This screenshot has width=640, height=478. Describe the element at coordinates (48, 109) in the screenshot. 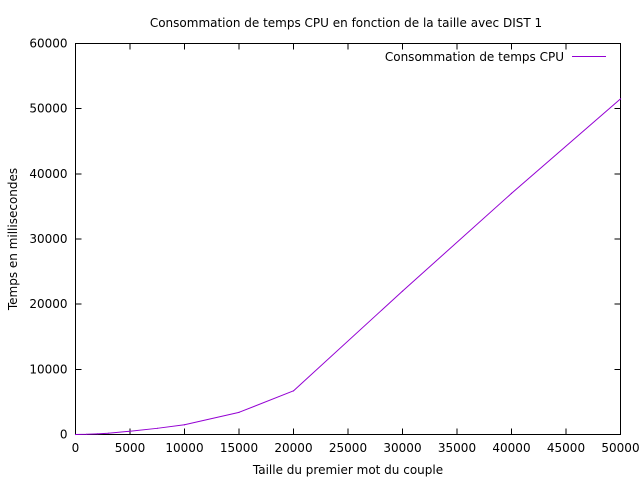

I see `y-tick-label: 50000` at that location.